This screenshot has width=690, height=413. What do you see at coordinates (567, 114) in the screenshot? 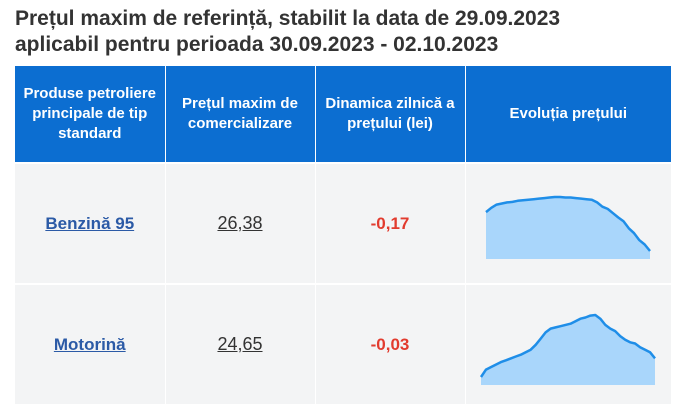
I see `header-trend: Evoluția prețului` at bounding box center [567, 114].